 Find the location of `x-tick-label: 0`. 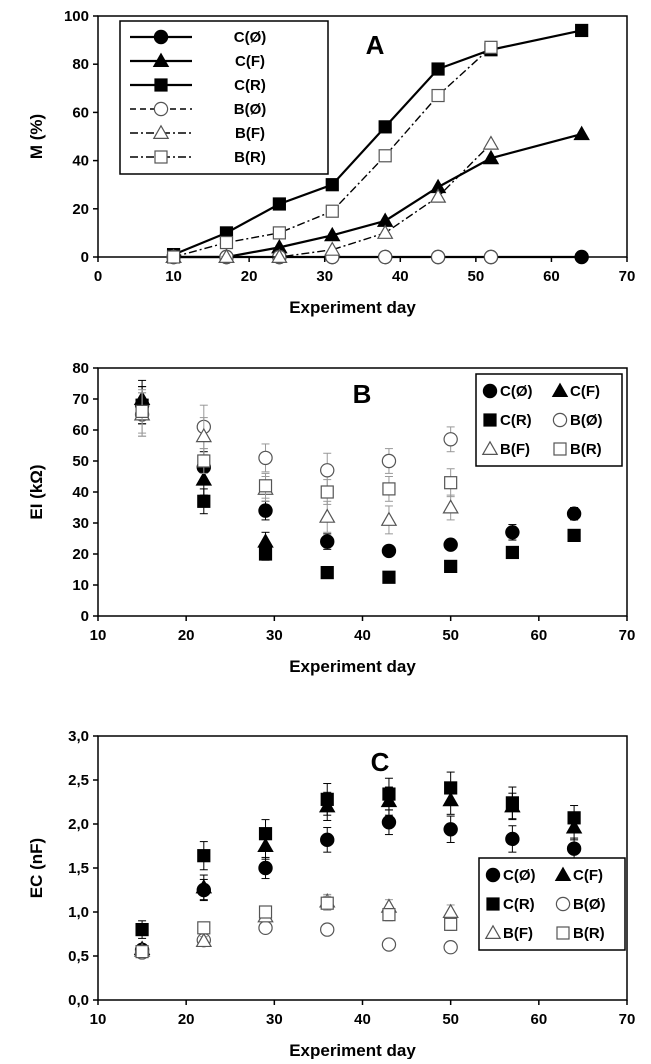

x-tick-label: 0 is located at coordinates (98, 276).